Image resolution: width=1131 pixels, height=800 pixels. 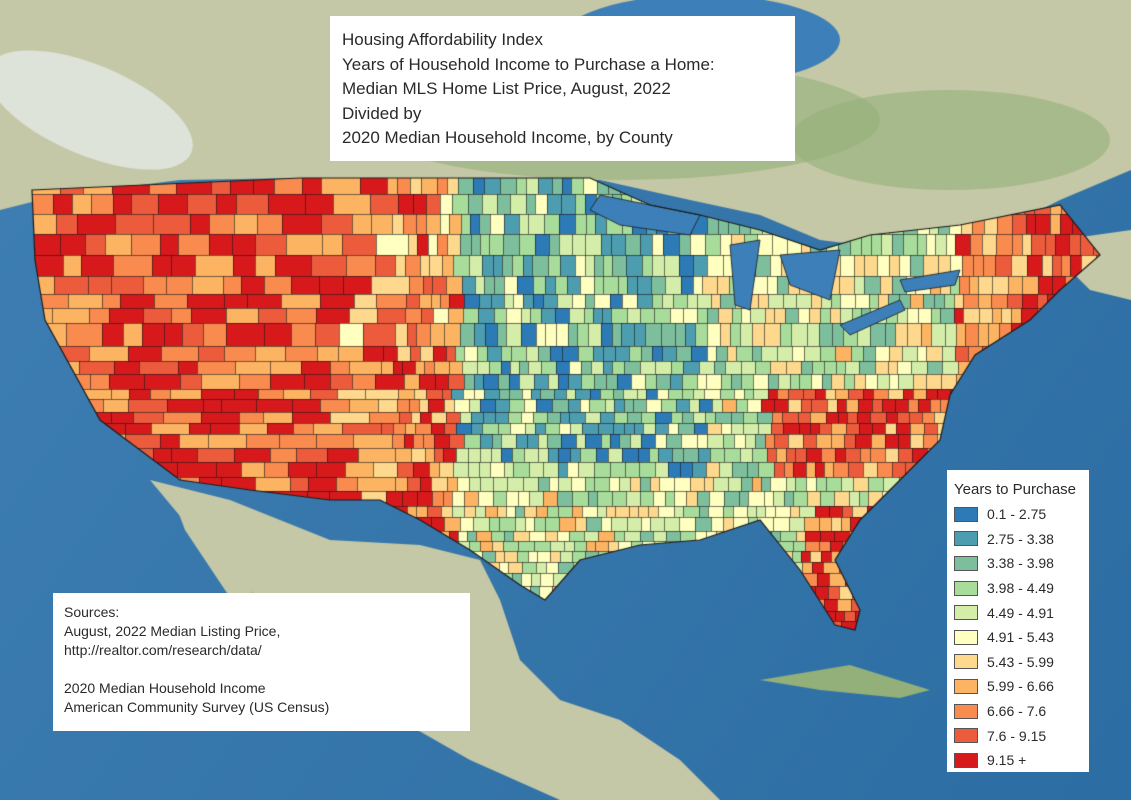 I want to click on sources-line: 2020 Median Household Income, so click(x=165, y=688).